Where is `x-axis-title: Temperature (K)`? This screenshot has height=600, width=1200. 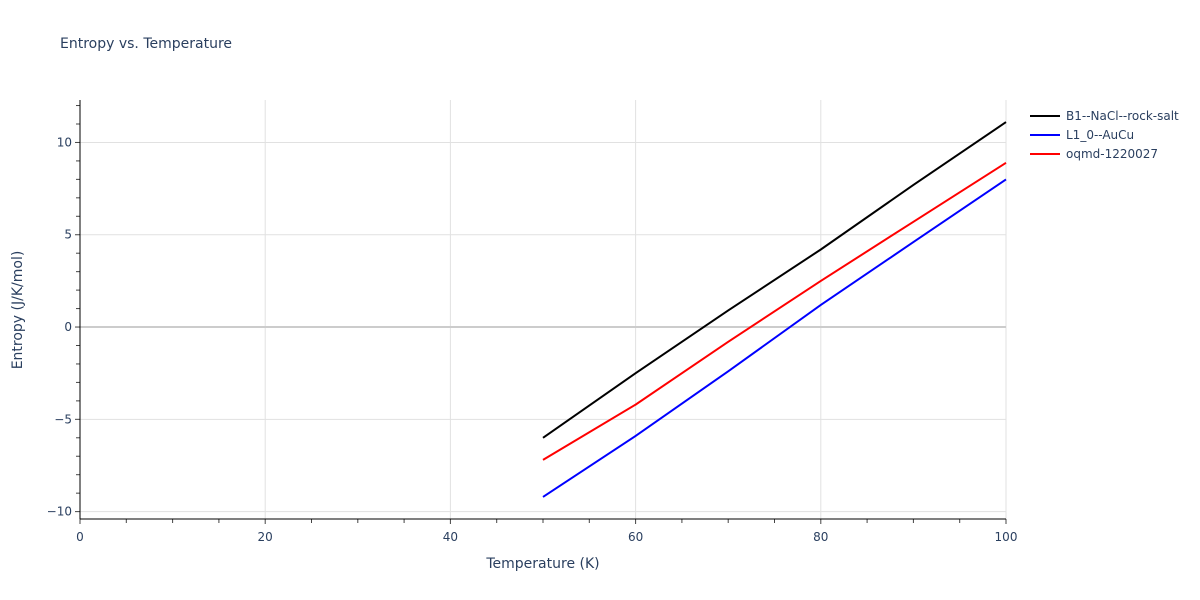 x-axis-title: Temperature (K) is located at coordinates (542, 564).